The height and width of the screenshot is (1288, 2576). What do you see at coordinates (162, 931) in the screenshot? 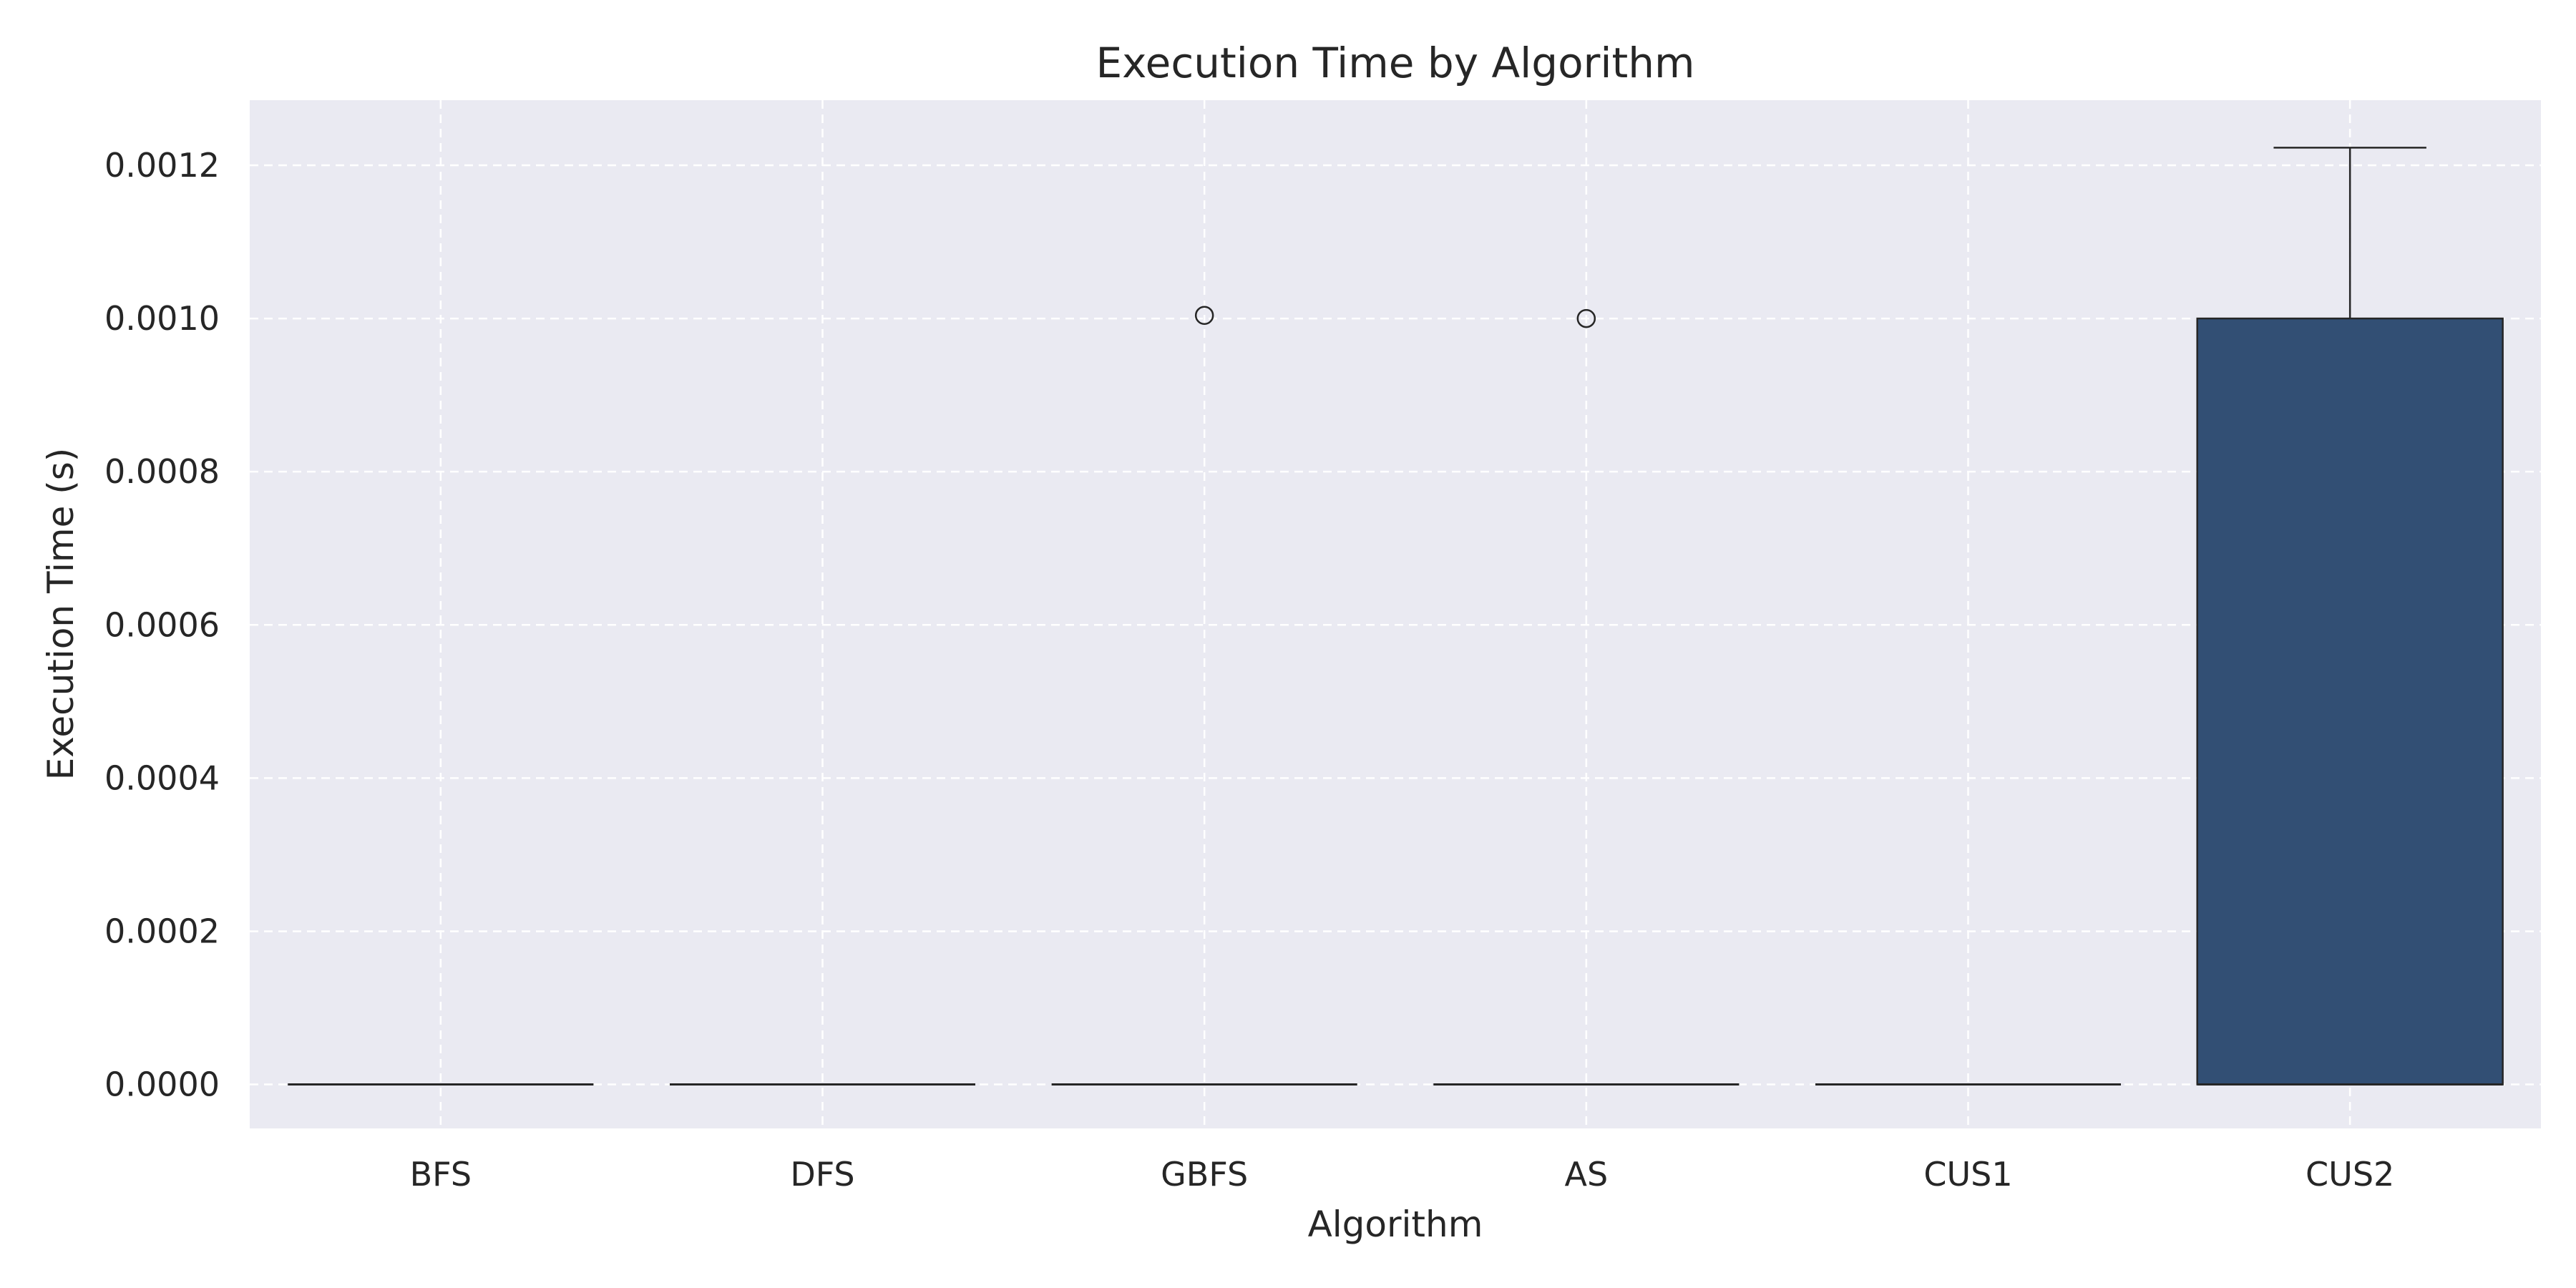
I see `y-tick-label: 0.0002` at bounding box center [162, 931].